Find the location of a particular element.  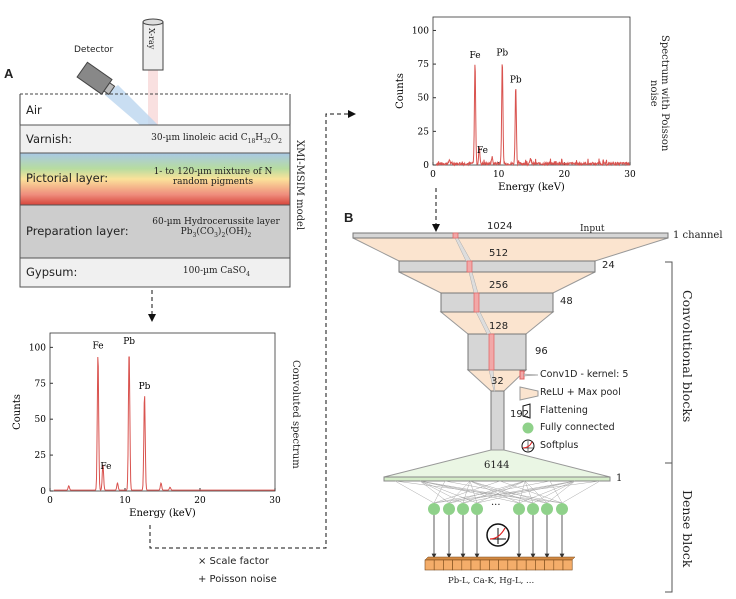

layer-varnish: Varnish: 30-µm linoleic acid C18H32O2 is located at coordinates (155, 139).